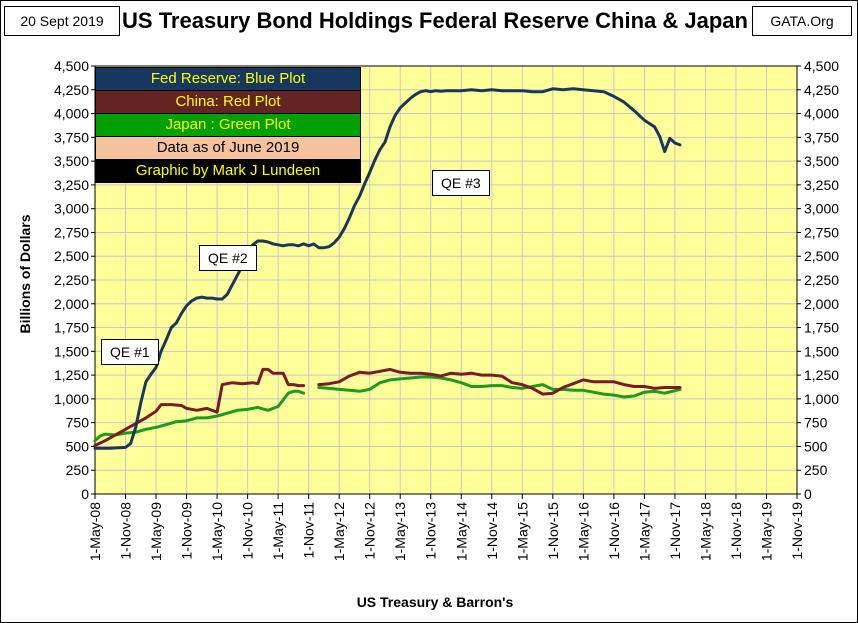  What do you see at coordinates (25, 274) in the screenshot?
I see `y-axis-label: Billions of Dollars` at bounding box center [25, 274].